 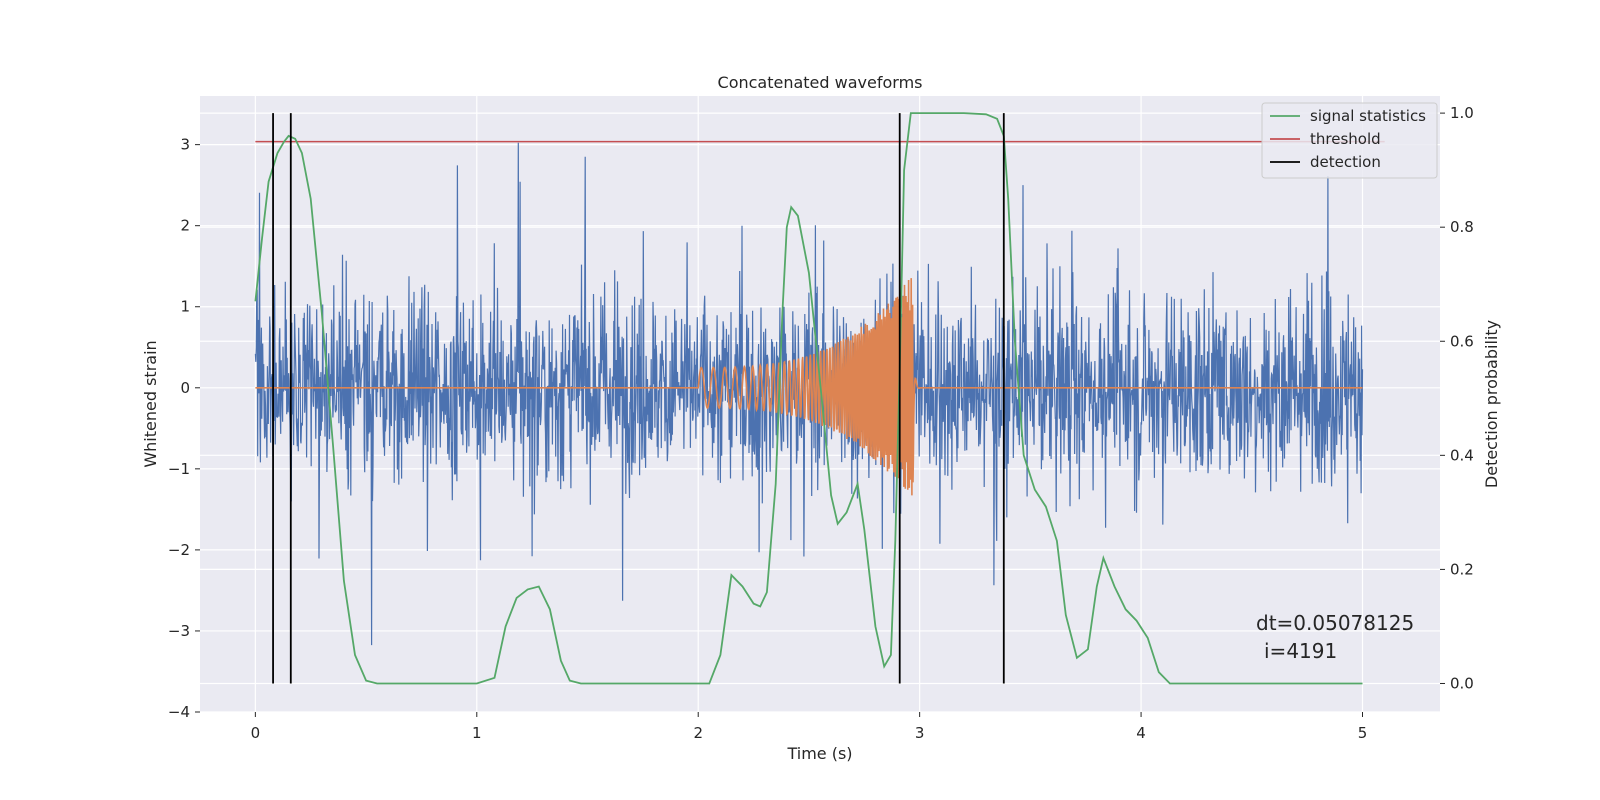 I want to click on y-tick-label: −3, so click(x=179, y=631).